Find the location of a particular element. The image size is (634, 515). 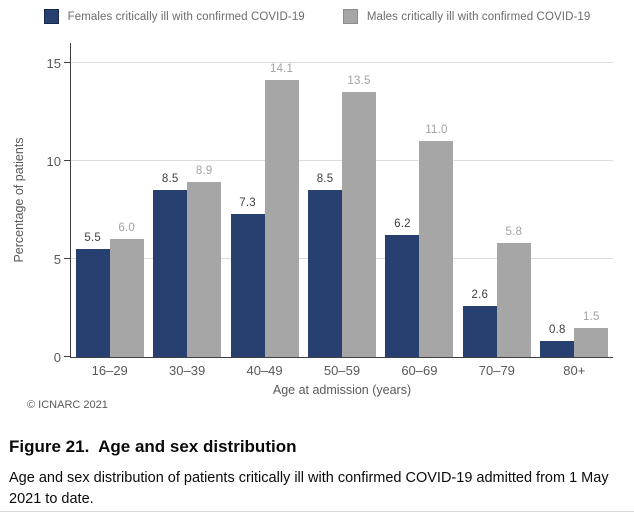

x-tick-label: 30–39 is located at coordinates (187, 370).